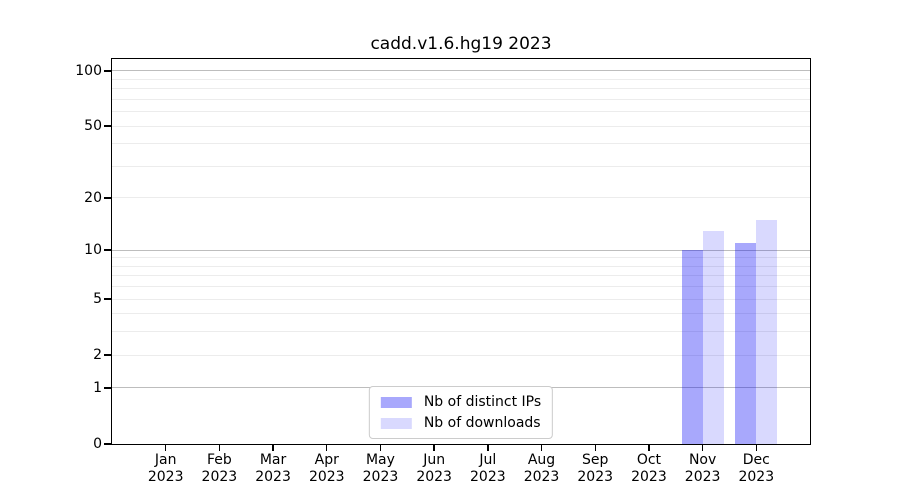  What do you see at coordinates (713, 337) in the screenshot?
I see `bar-nb-of-downloads-nov` at bounding box center [713, 337].